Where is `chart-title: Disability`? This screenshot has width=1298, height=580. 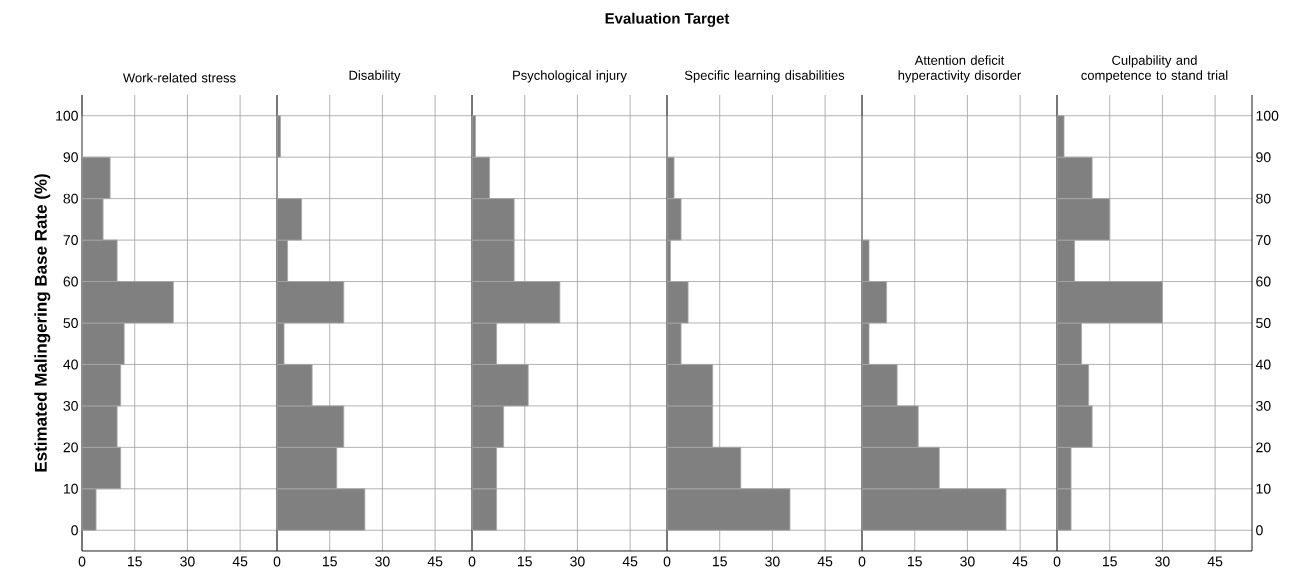 chart-title: Disability is located at coordinates (375, 76).